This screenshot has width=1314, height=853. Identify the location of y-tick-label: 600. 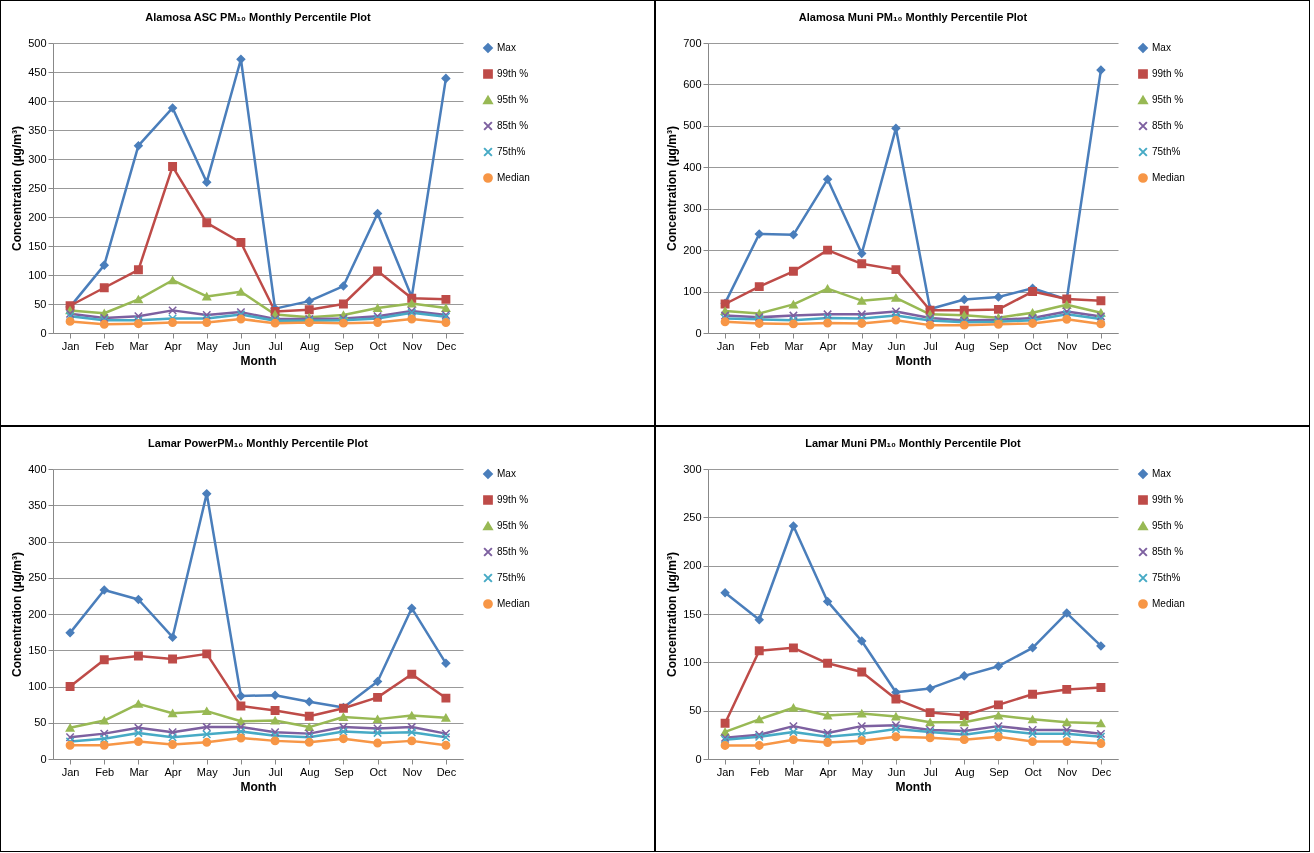
(692, 83).